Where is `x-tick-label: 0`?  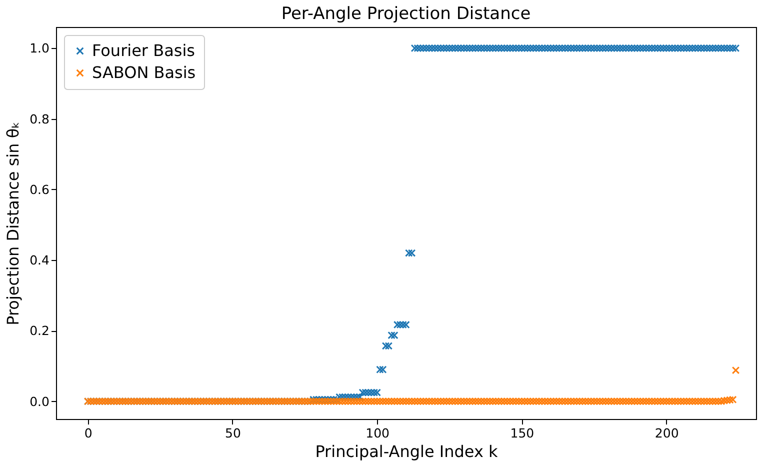
x-tick-label: 0 is located at coordinates (88, 433).